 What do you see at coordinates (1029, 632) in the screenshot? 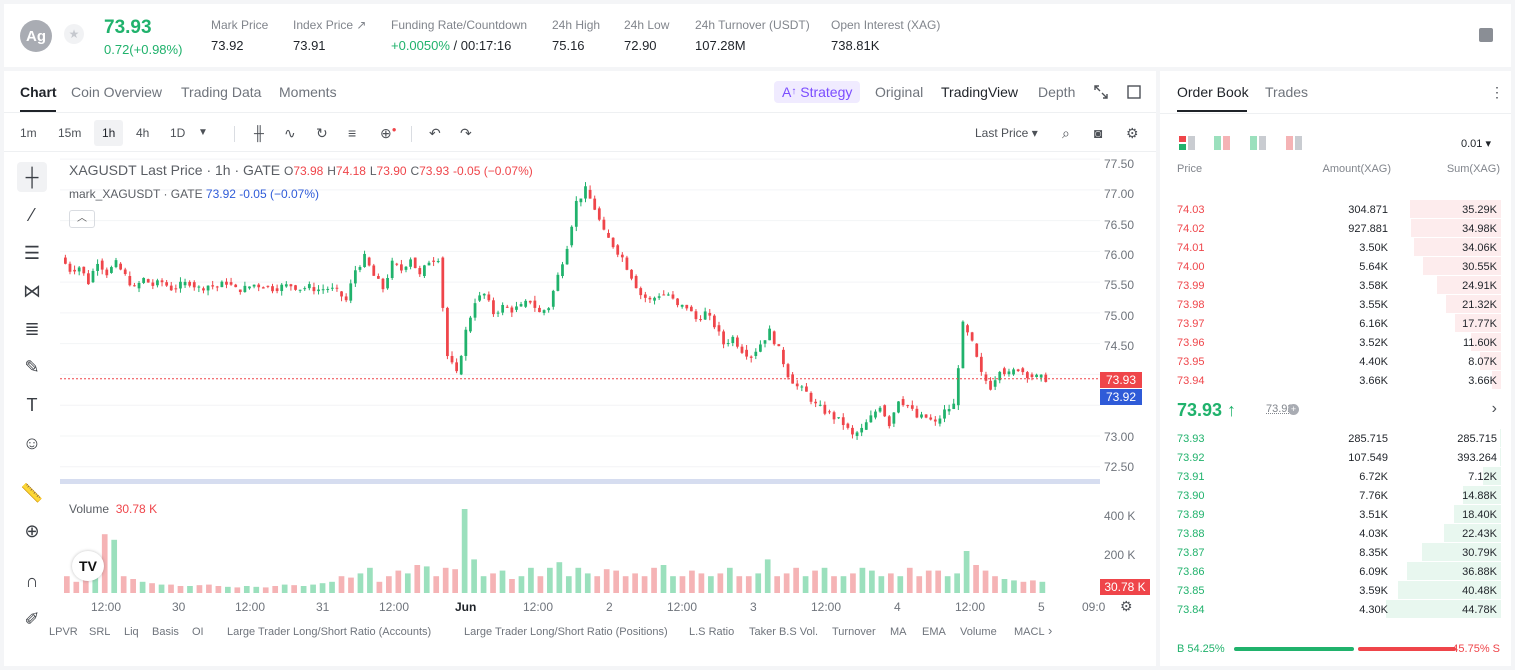
I see `indicator-item: MACL` at bounding box center [1029, 632].